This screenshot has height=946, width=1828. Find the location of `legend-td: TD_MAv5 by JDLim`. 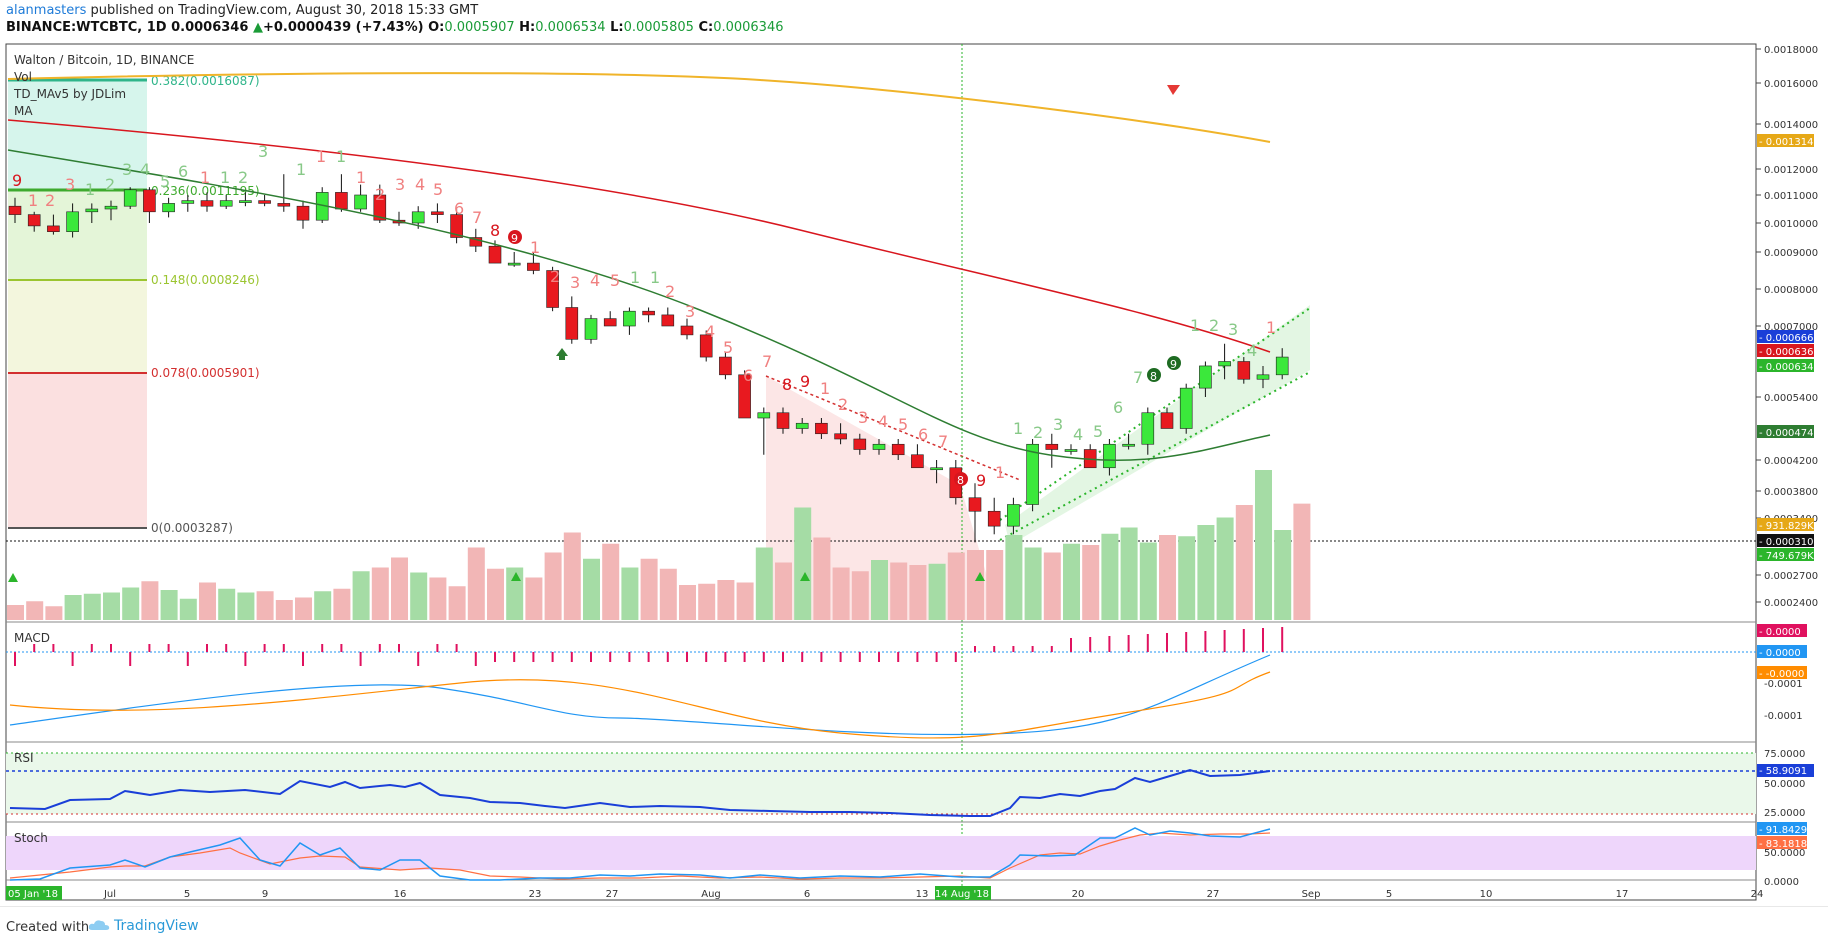

legend-td: TD_MAv5 by JDLim is located at coordinates (69, 94).